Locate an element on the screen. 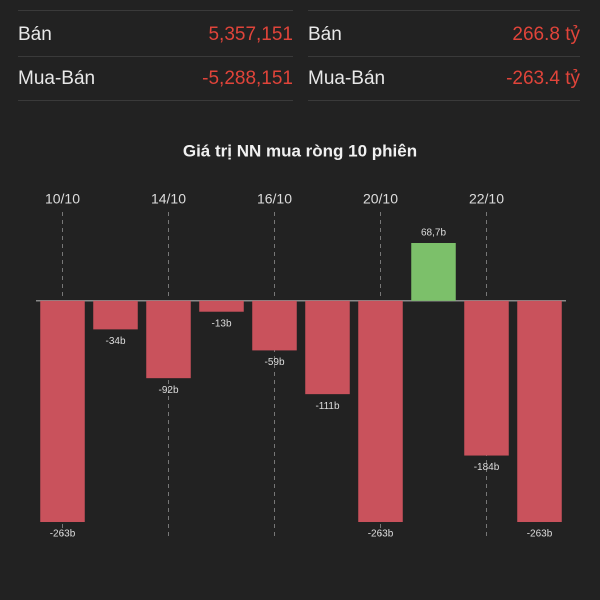 Image resolution: width=600 pixels, height=600 pixels. row-value: -263.4 tỷ is located at coordinates (543, 78).